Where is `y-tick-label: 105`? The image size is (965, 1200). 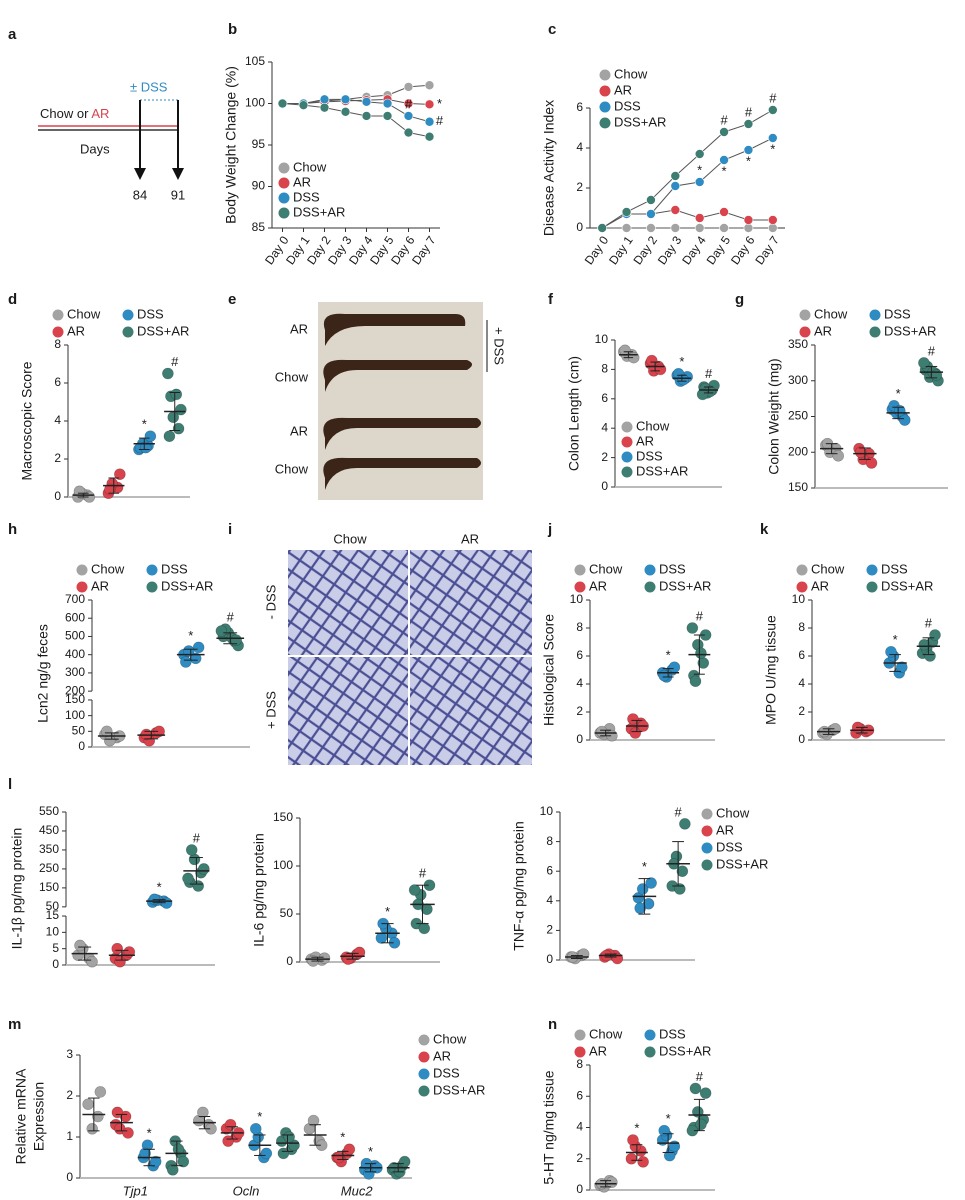 y-tick-label: 105 is located at coordinates (255, 61).